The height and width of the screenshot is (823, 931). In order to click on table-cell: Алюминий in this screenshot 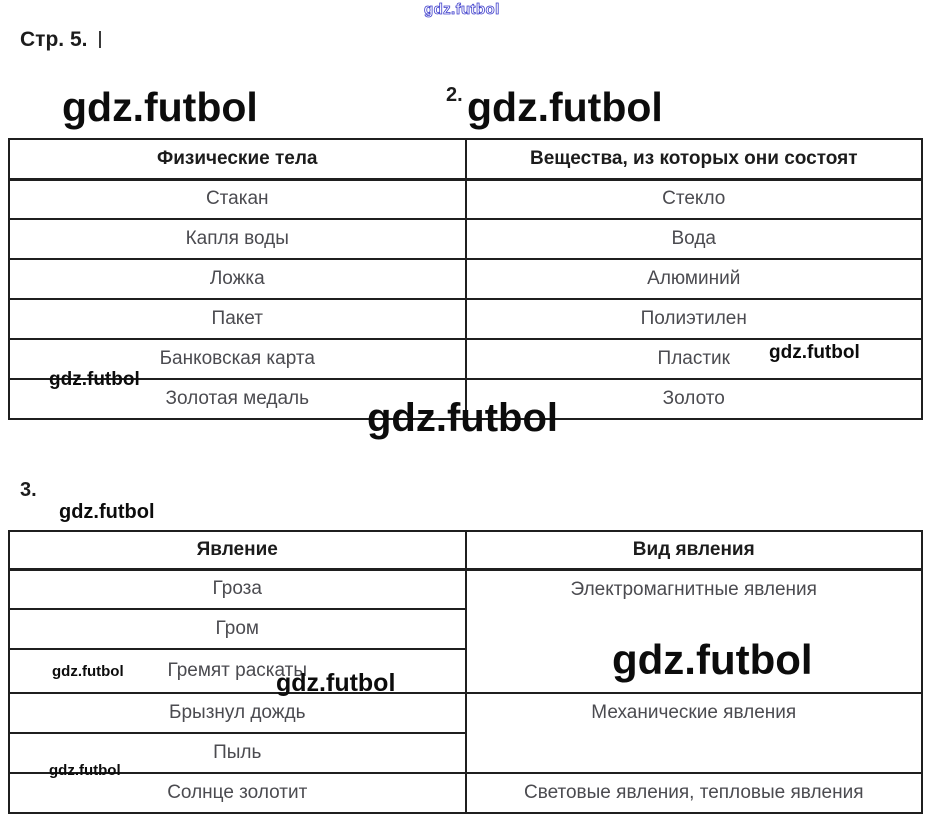, I will do `click(693, 279)`.